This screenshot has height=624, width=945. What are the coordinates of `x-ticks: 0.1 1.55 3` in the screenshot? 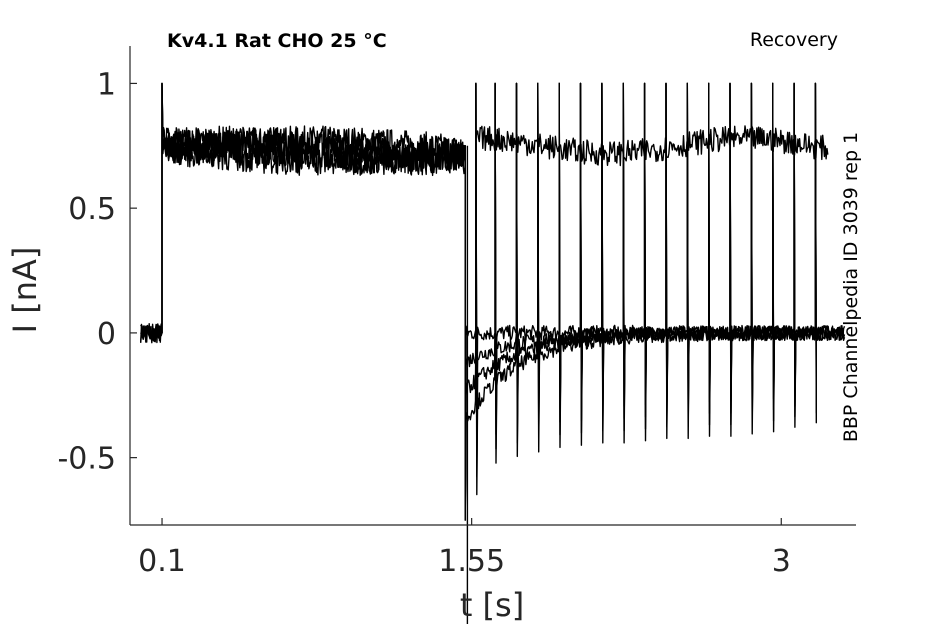 It's located at (464, 548).